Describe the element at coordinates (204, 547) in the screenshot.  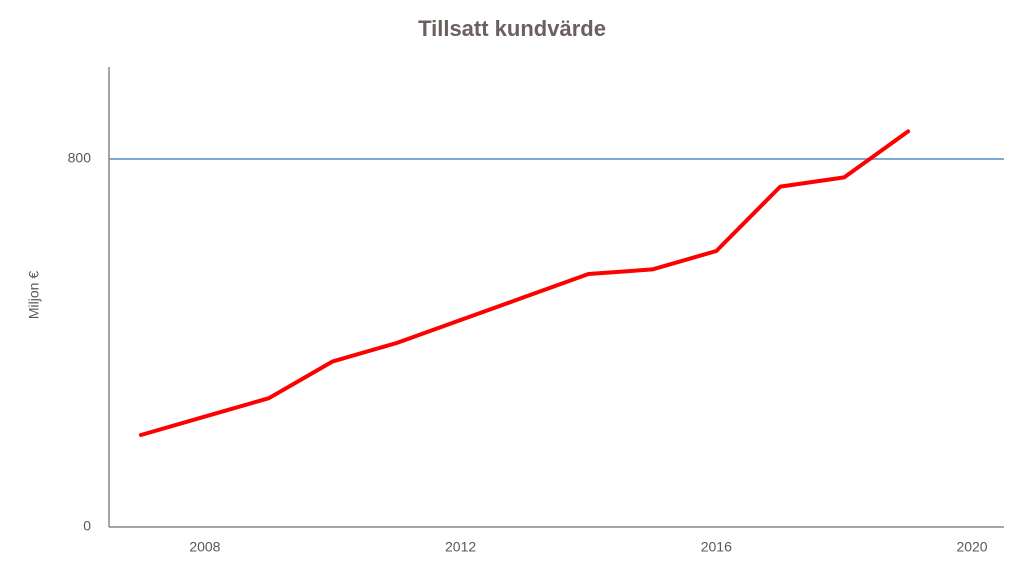
I see `x-tick-label: 2008` at that location.